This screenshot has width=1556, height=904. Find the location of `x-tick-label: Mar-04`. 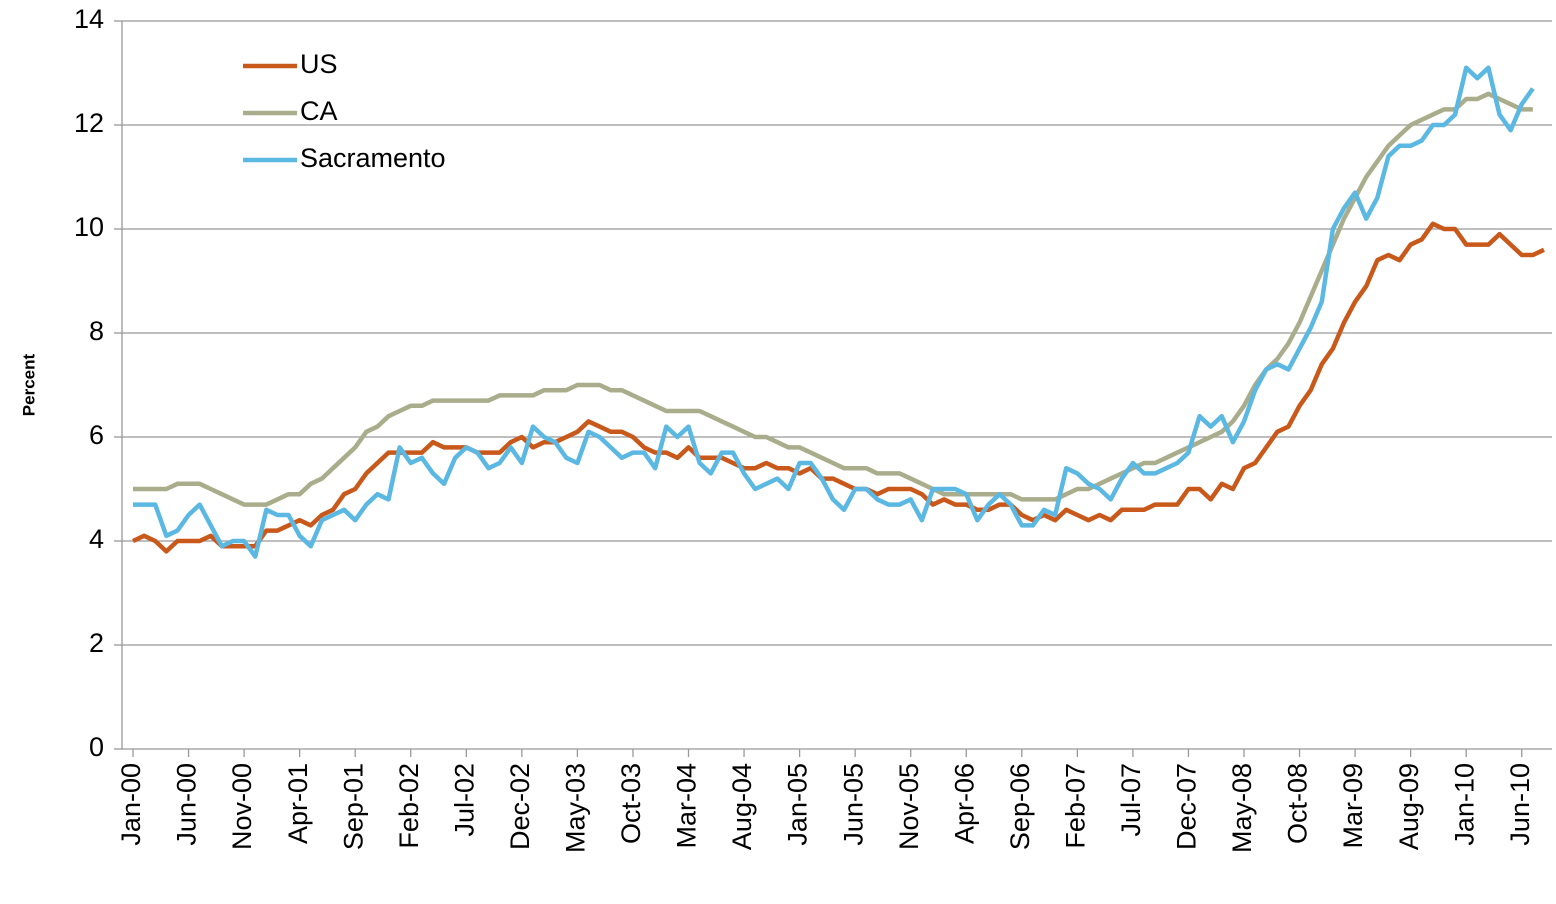

x-tick-label: Mar-04 is located at coordinates (687, 806).